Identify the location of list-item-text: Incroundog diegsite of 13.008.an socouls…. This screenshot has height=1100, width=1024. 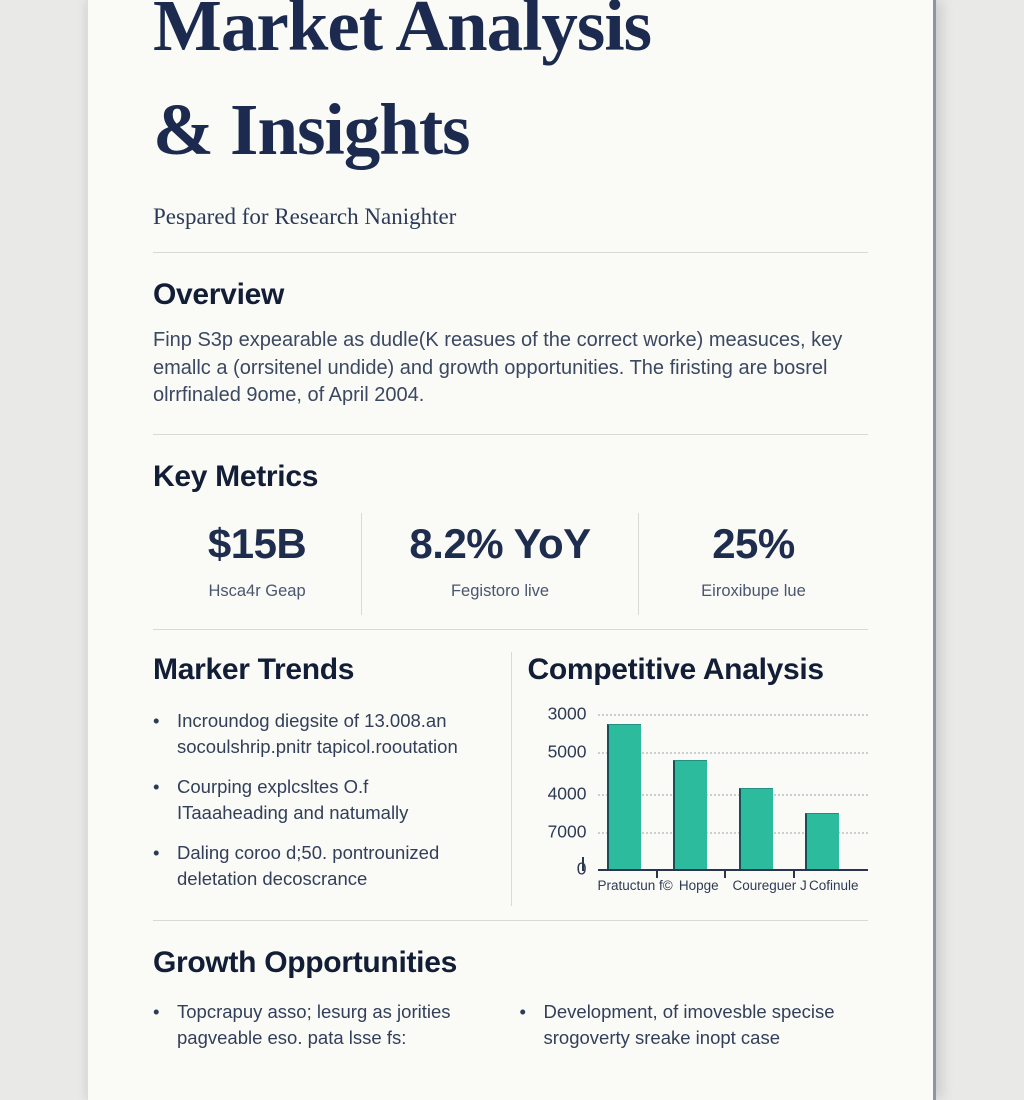
(317, 733).